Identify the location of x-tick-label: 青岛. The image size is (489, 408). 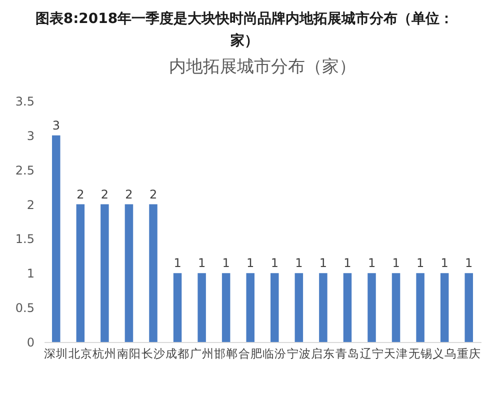
(347, 353).